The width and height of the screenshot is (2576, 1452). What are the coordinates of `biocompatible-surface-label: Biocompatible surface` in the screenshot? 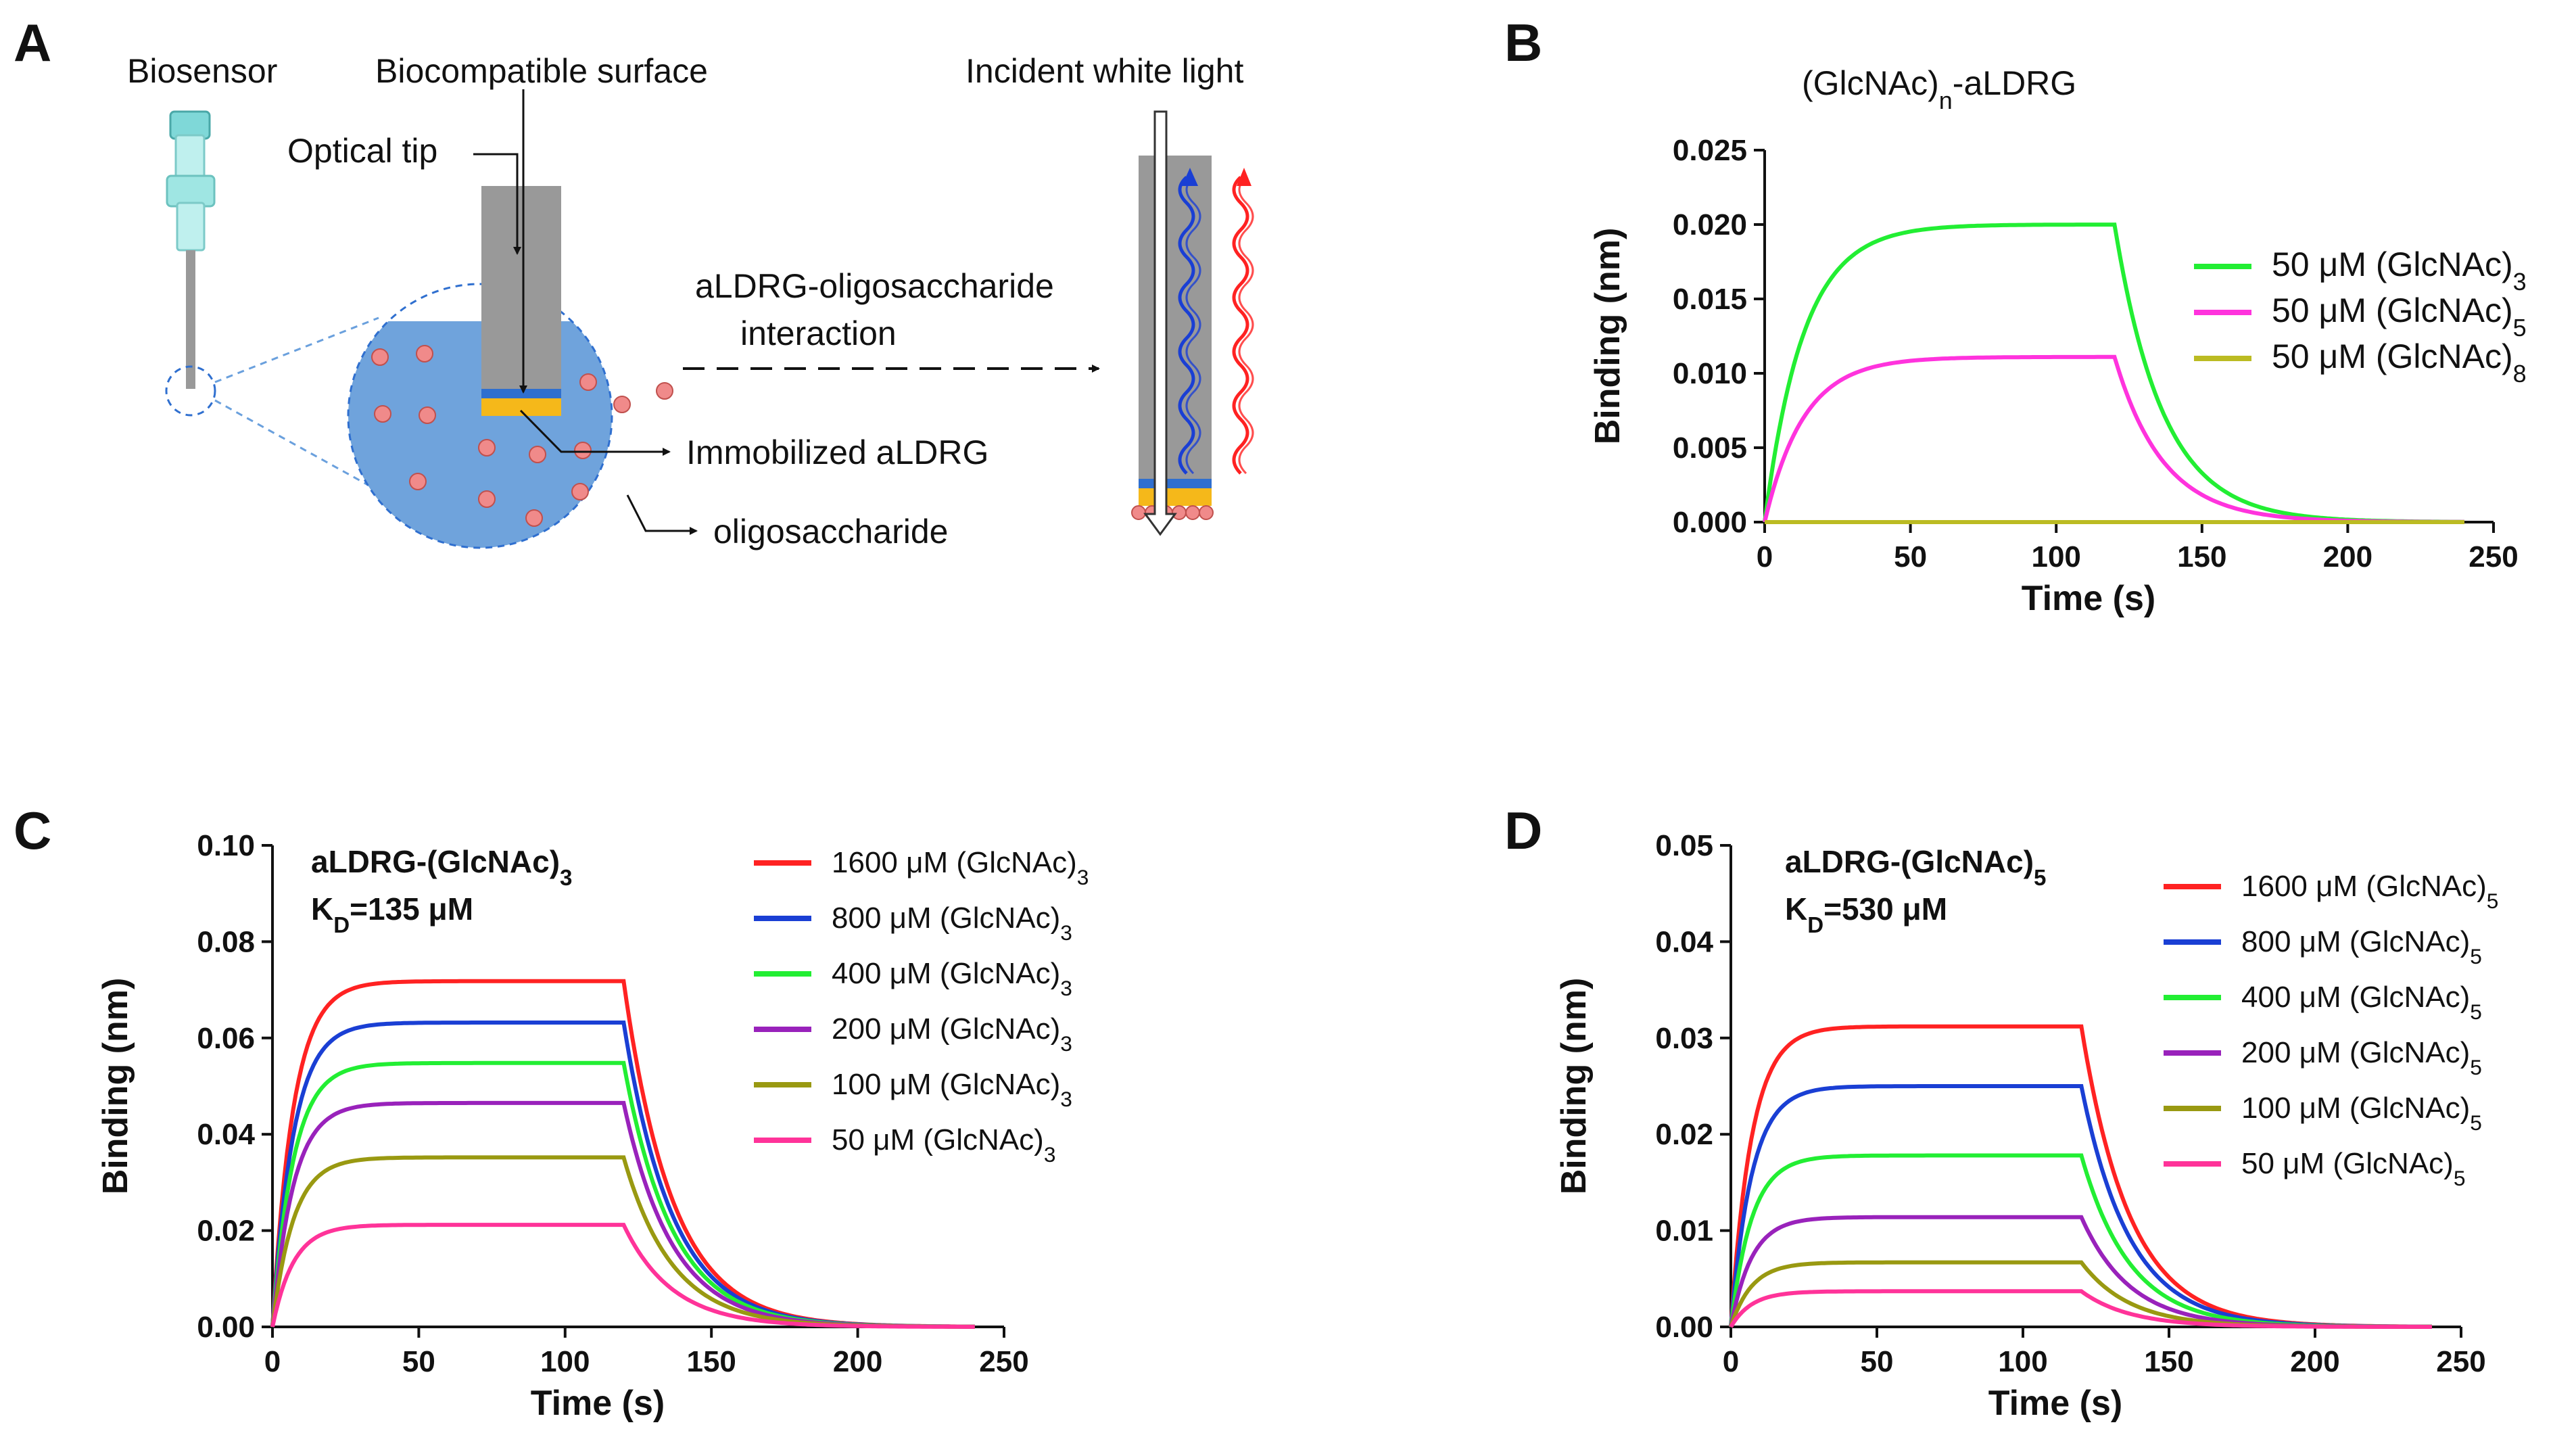 It's located at (541, 71).